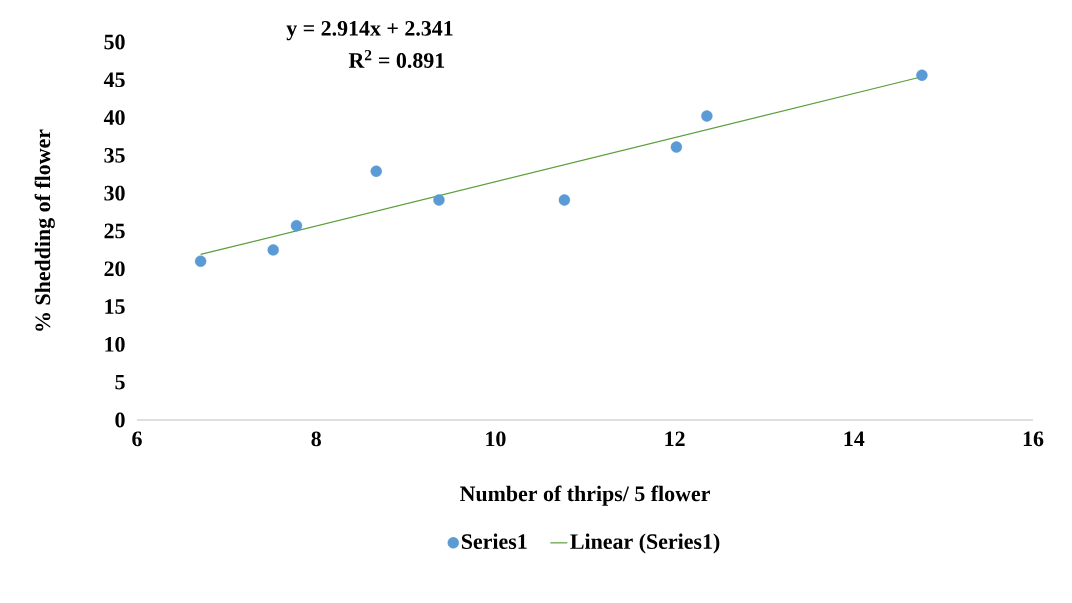  What do you see at coordinates (44, 230) in the screenshot?
I see `y-axis-title: % Shedding of flower` at bounding box center [44, 230].